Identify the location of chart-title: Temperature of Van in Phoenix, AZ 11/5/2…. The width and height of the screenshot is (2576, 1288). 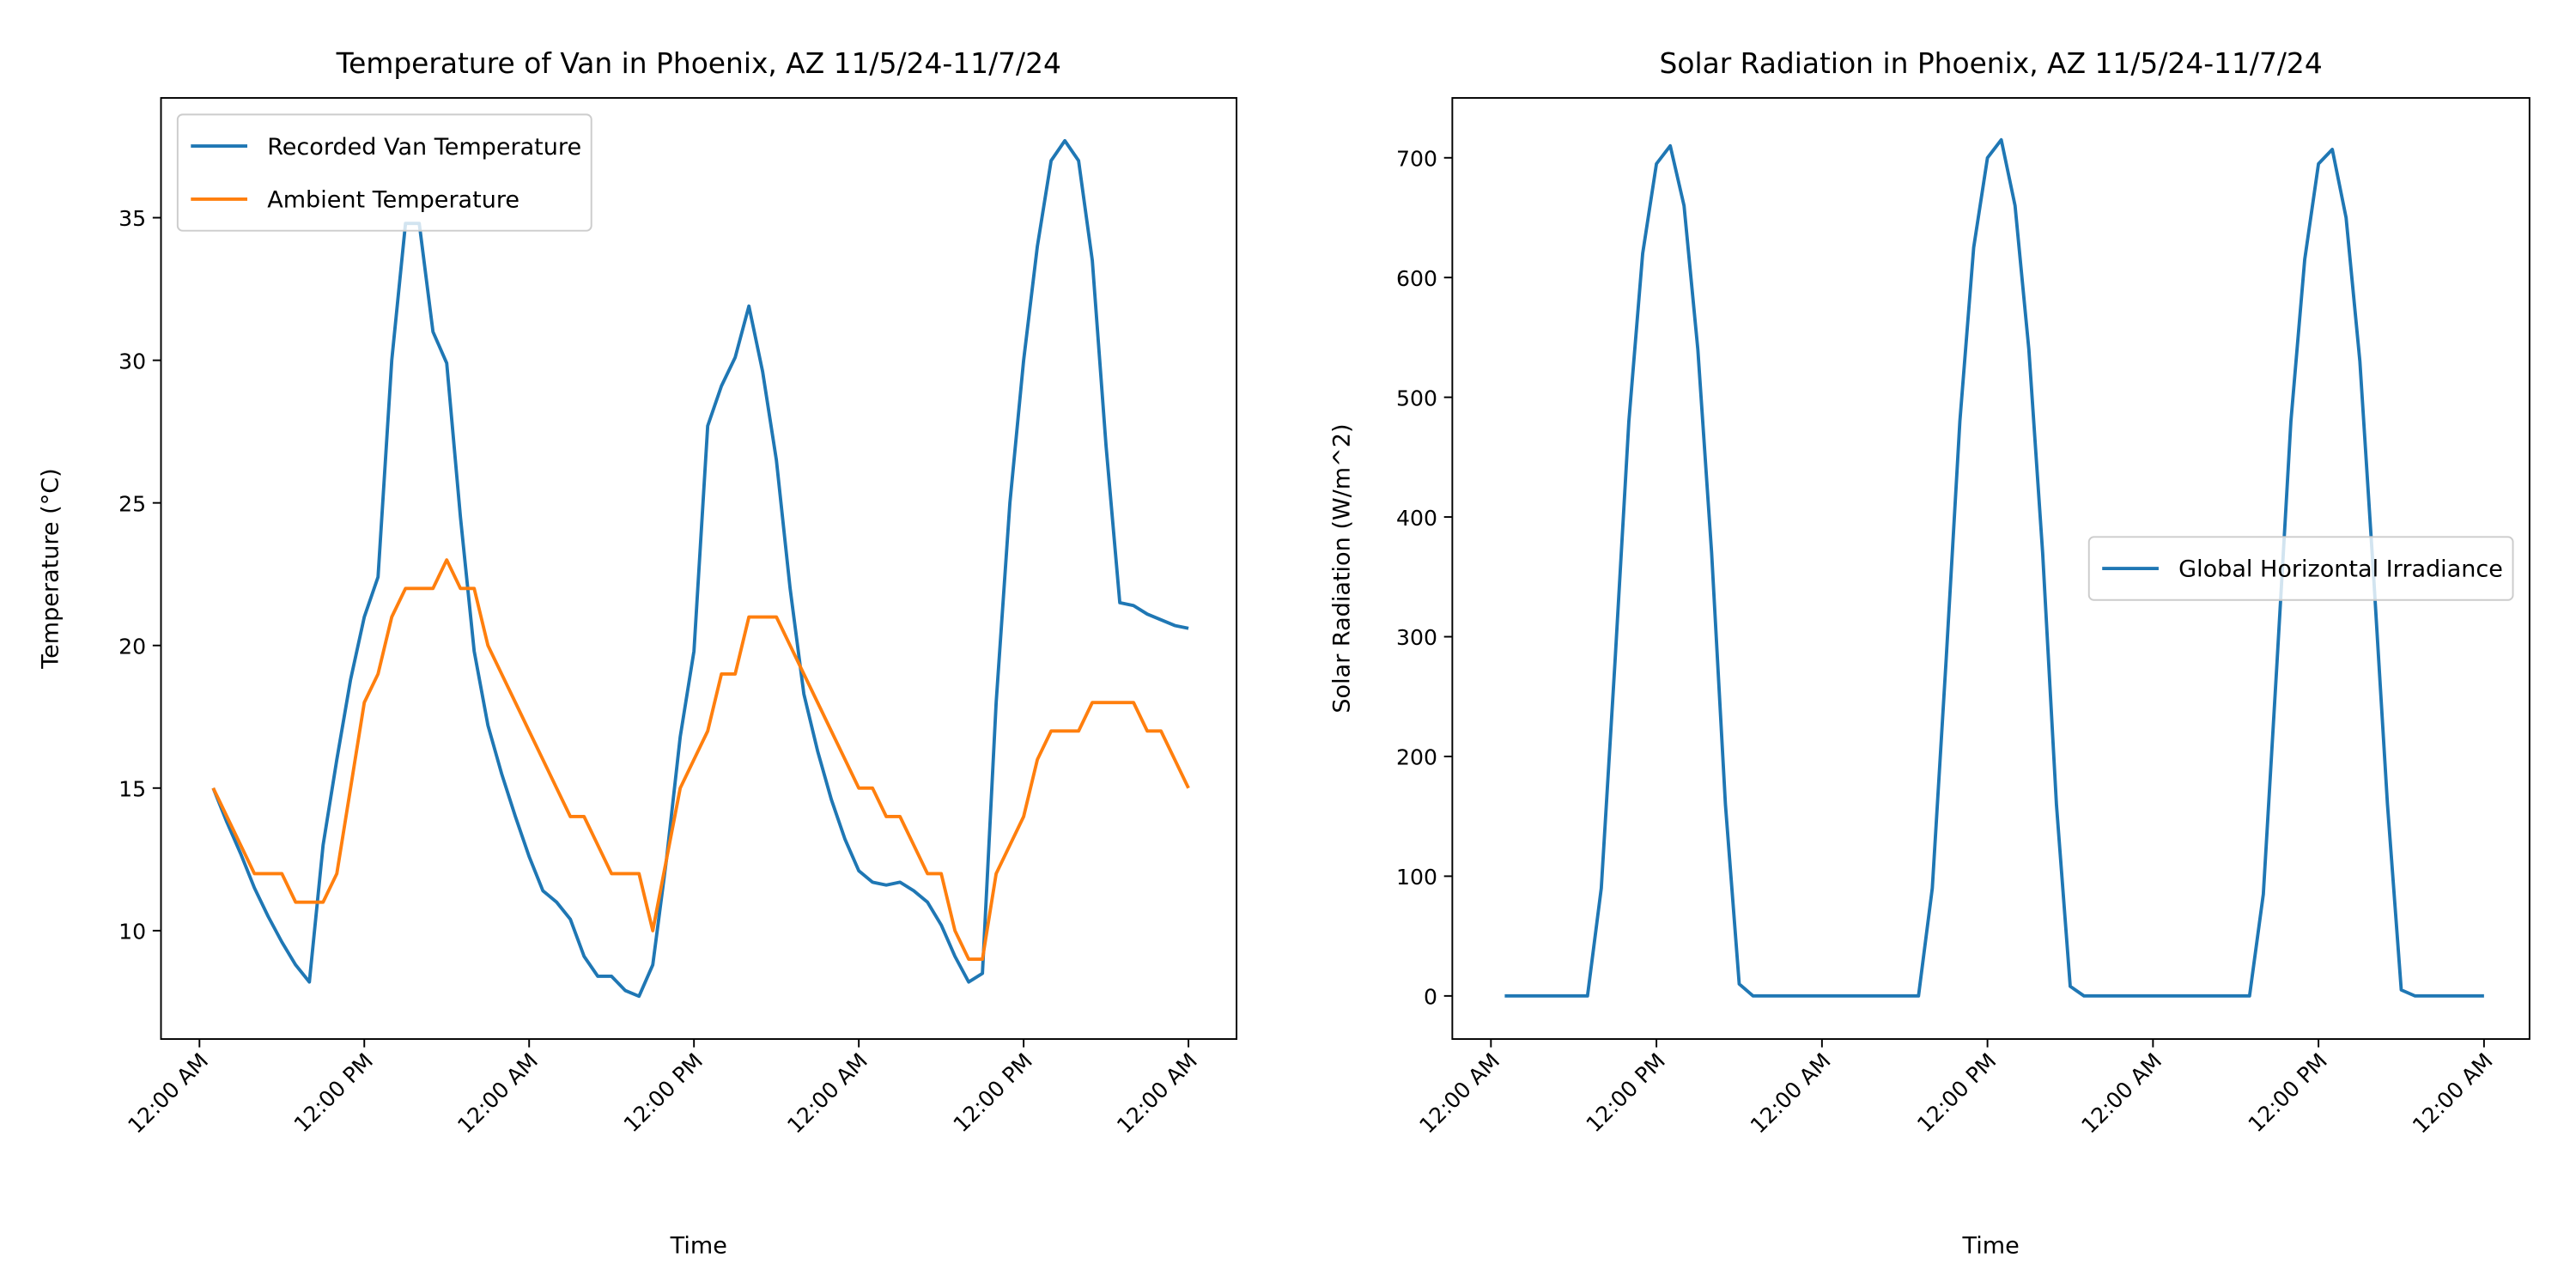
(698, 63).